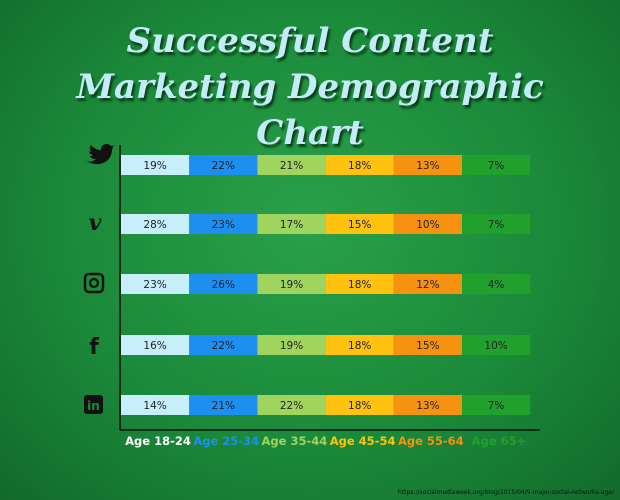  I want to click on instagram-icon, so click(94, 283).